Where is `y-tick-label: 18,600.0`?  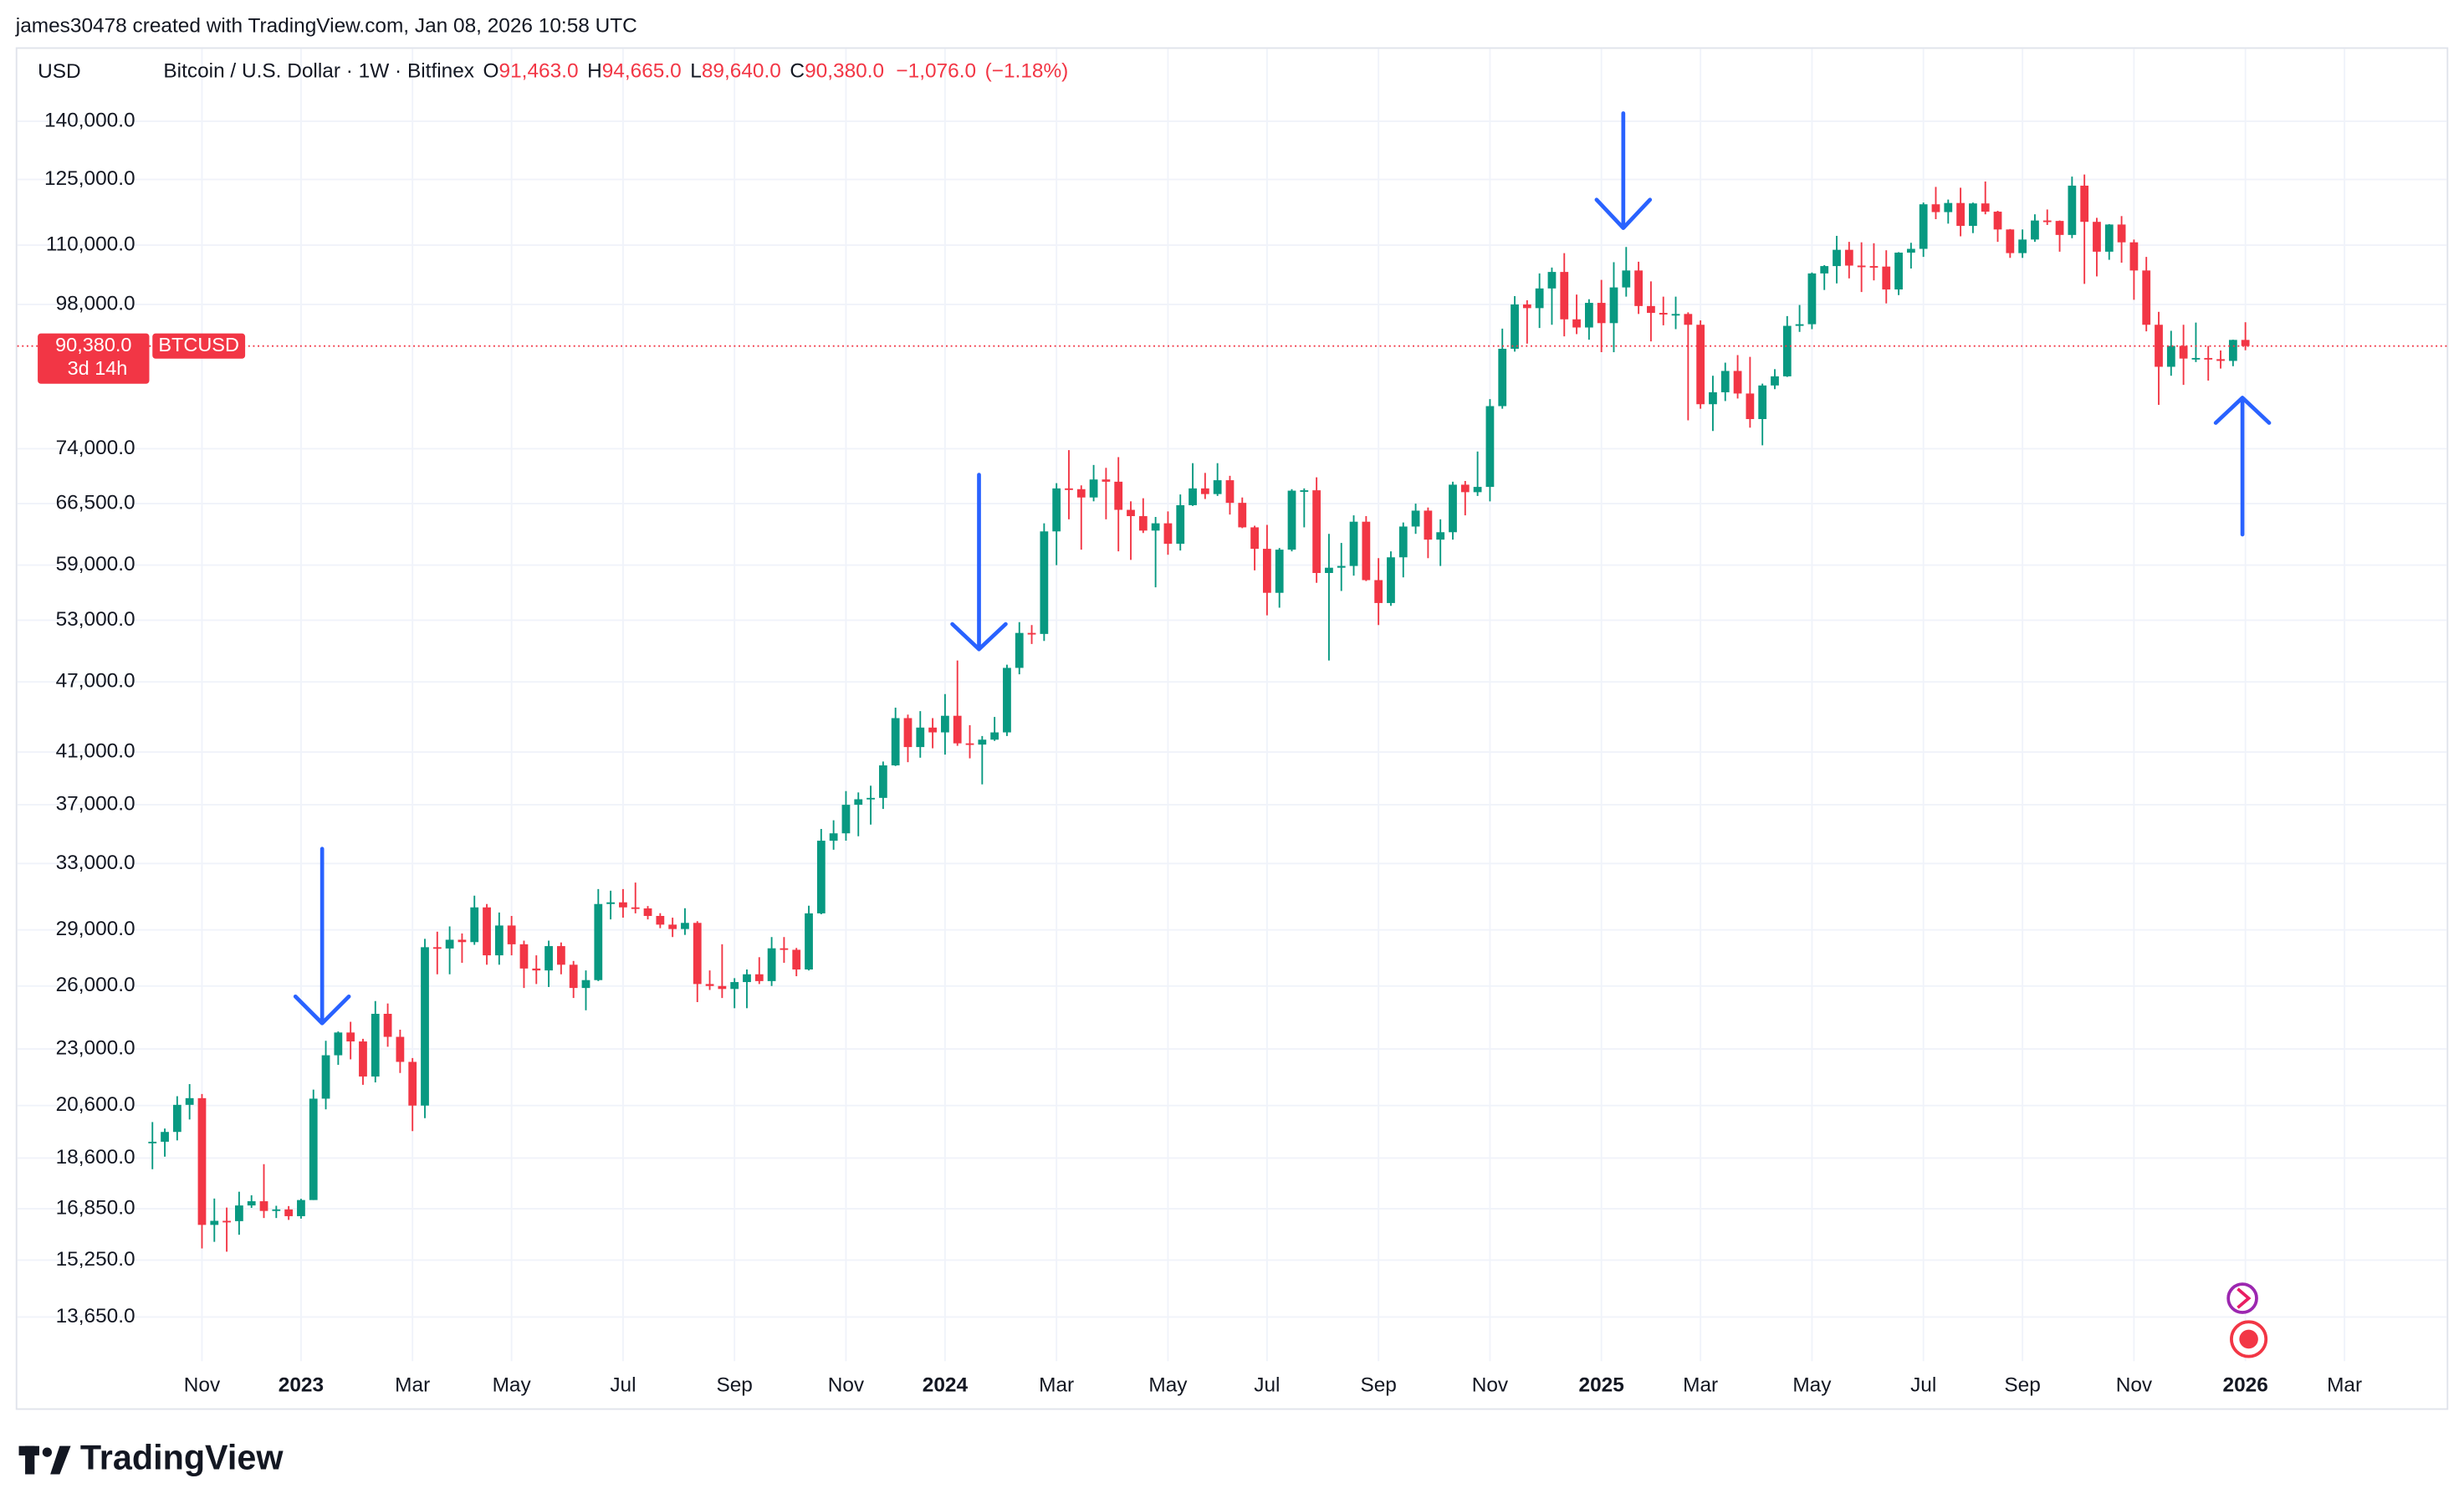 y-tick-label: 18,600.0 is located at coordinates (96, 1157).